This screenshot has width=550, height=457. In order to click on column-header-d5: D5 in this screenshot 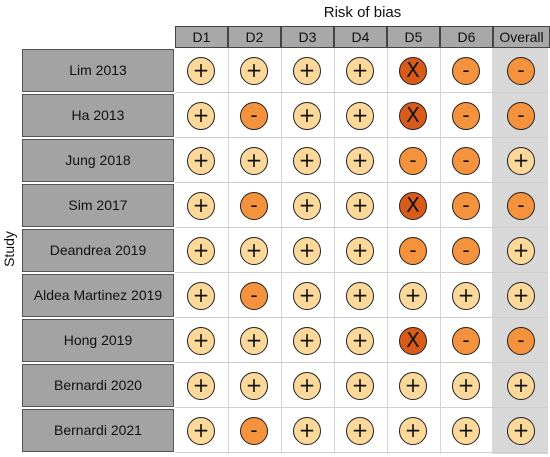, I will do `click(413, 37)`.